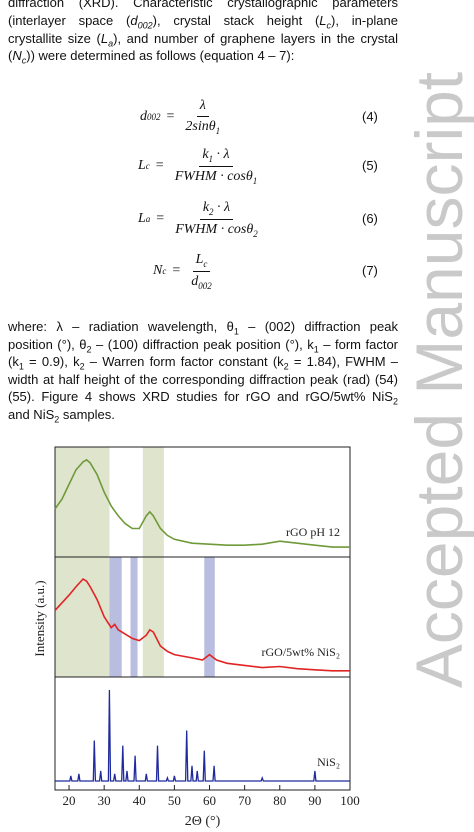 This screenshot has width=474, height=832. Describe the element at coordinates (211, 158) in the screenshot. I see `num-sub: 1` at that location.